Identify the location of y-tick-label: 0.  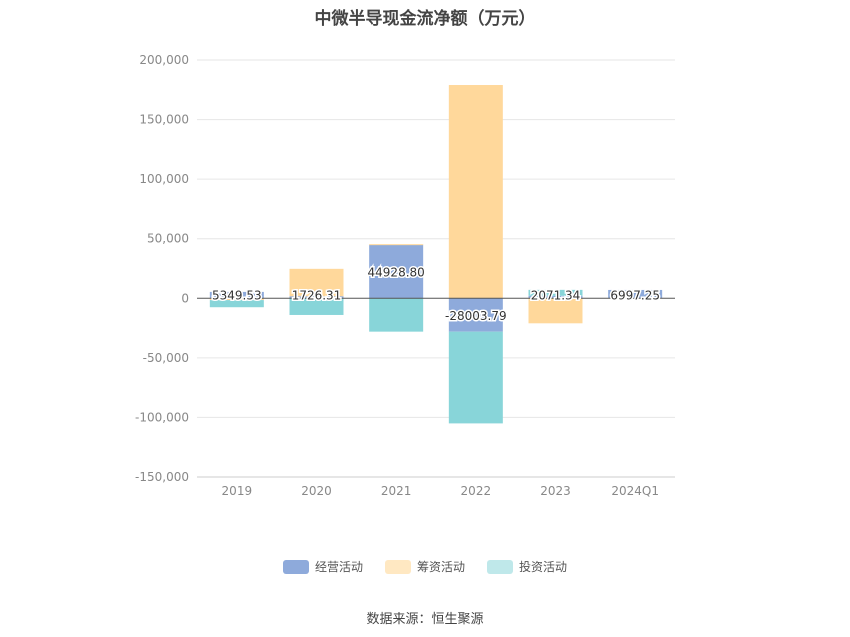
(185, 298).